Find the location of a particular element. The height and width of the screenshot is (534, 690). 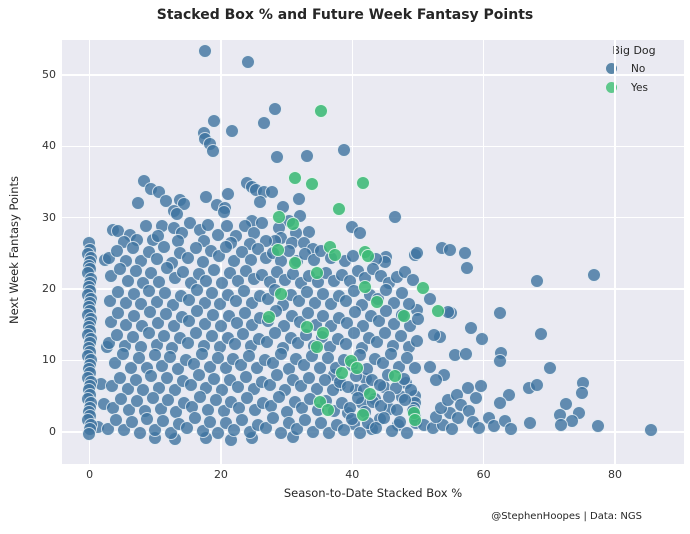

x-tick-label: 20 is located at coordinates (220, 474).